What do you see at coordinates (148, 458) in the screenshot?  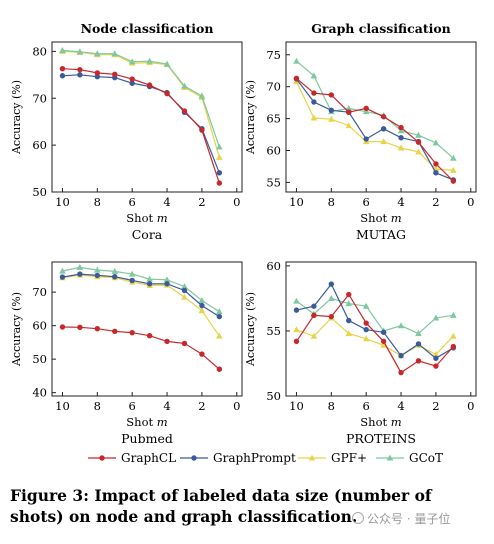 I see `legend-label: GraphCL` at bounding box center [148, 458].